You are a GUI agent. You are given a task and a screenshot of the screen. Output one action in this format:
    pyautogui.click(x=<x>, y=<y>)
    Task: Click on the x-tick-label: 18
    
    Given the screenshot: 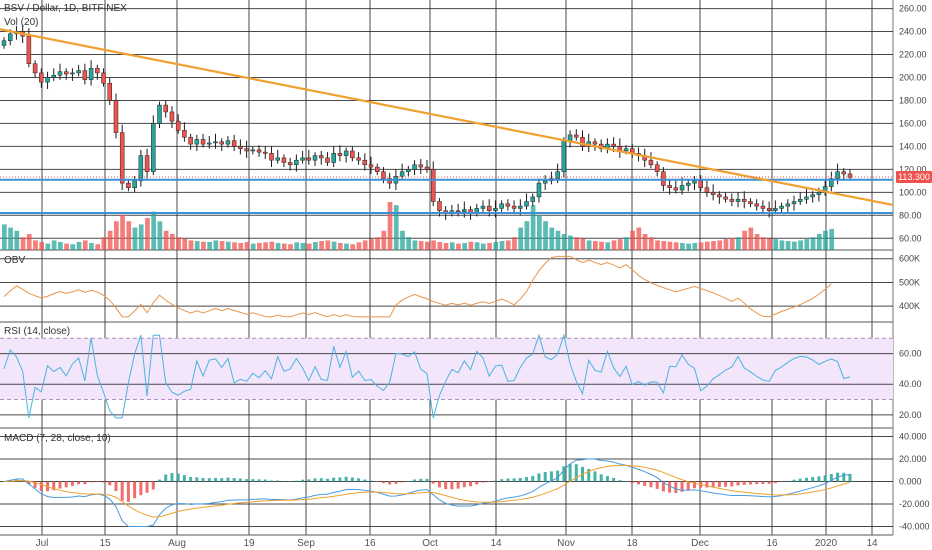 What is the action you would take?
    pyautogui.click(x=632, y=543)
    